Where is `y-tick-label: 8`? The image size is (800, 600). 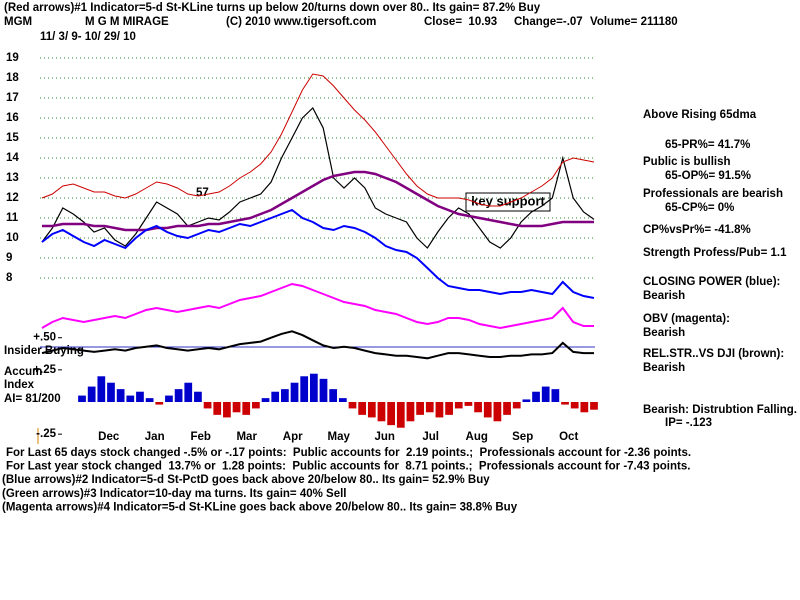 y-tick-label: 8 is located at coordinates (9, 278).